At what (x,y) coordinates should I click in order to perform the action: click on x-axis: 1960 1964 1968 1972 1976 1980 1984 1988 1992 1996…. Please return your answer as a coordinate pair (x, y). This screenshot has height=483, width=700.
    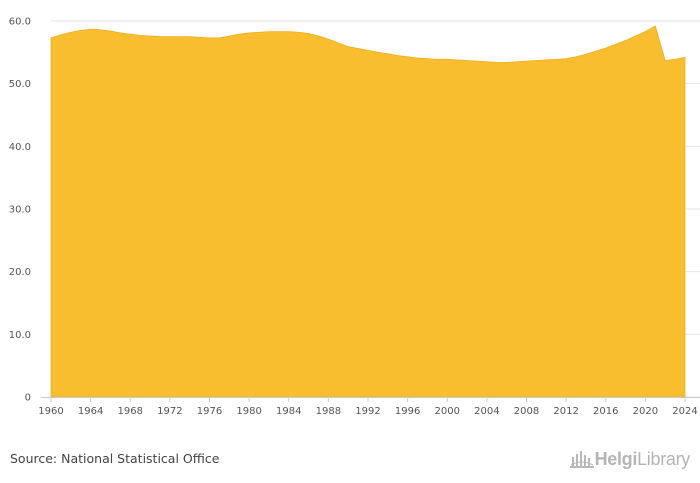
    Looking at the image, I should click on (369, 407).